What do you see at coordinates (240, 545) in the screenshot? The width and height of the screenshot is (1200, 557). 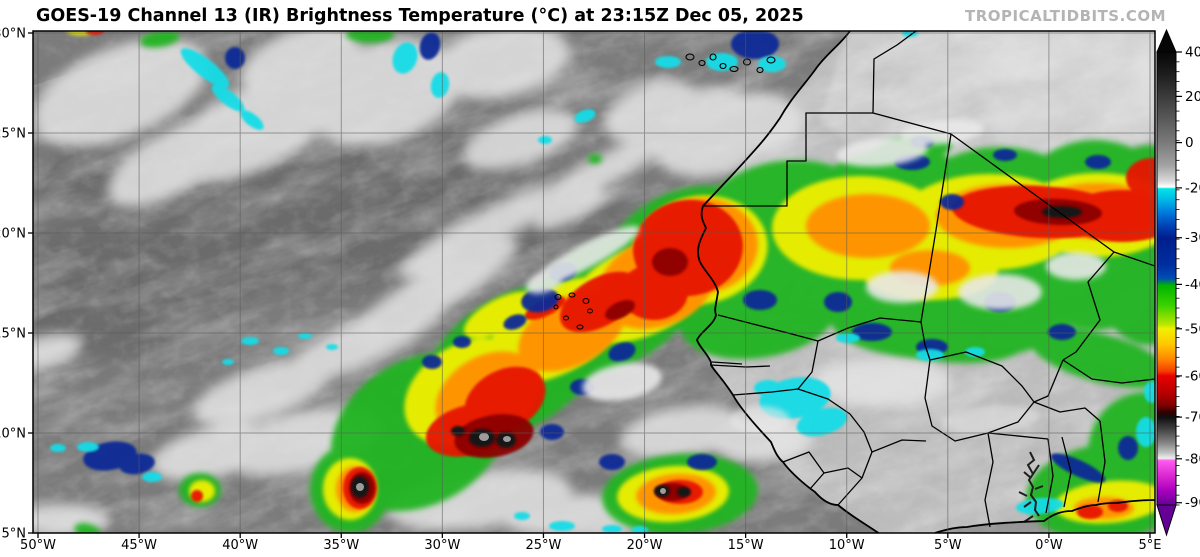 I see `lon-tick-label: 40°W` at bounding box center [240, 545].